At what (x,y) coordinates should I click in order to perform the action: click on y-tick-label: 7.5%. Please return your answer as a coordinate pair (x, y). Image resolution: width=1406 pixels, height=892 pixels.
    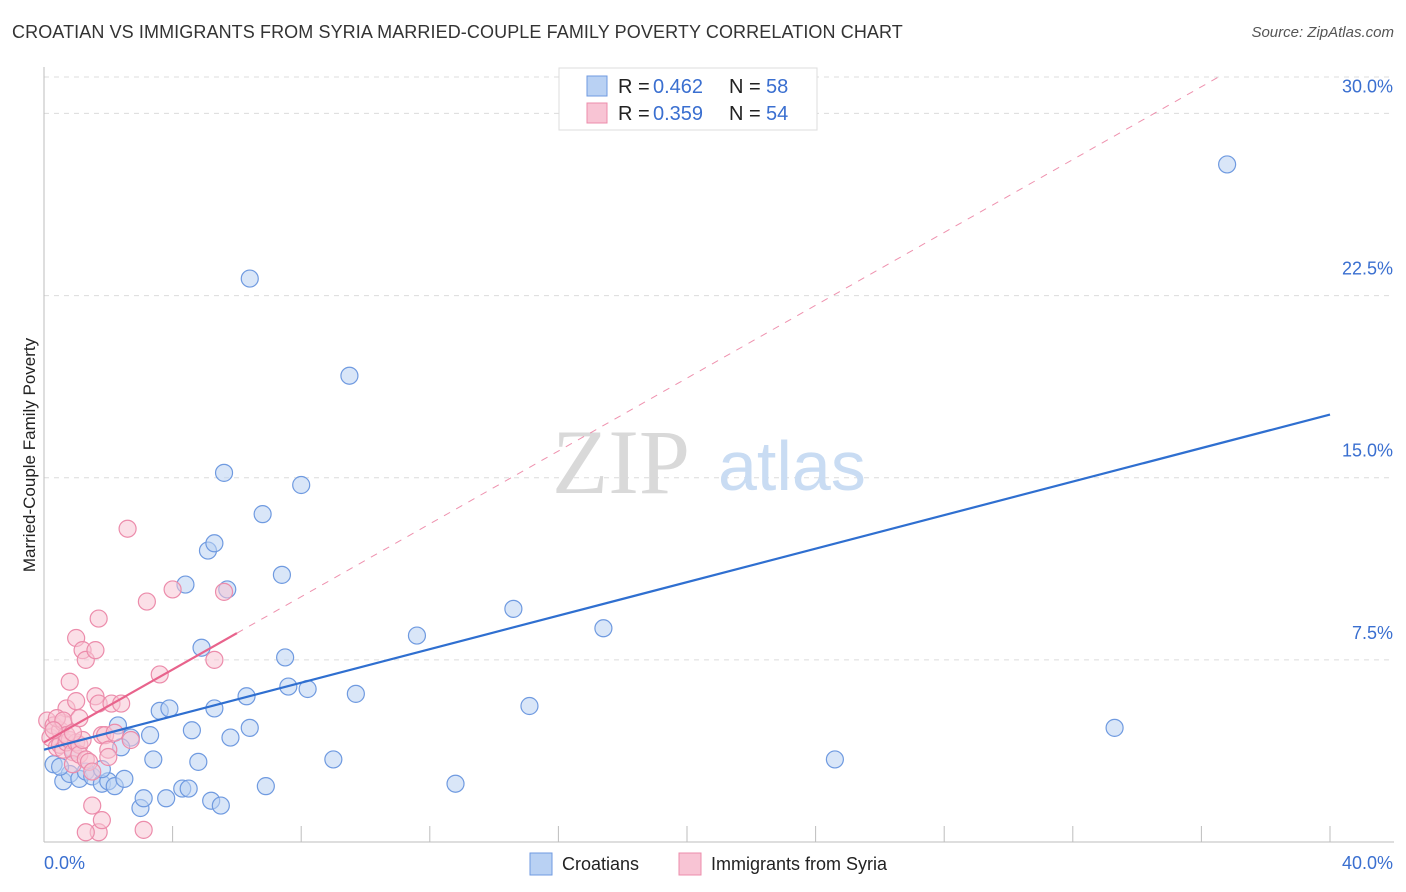
    Looking at the image, I should click on (1372, 633).